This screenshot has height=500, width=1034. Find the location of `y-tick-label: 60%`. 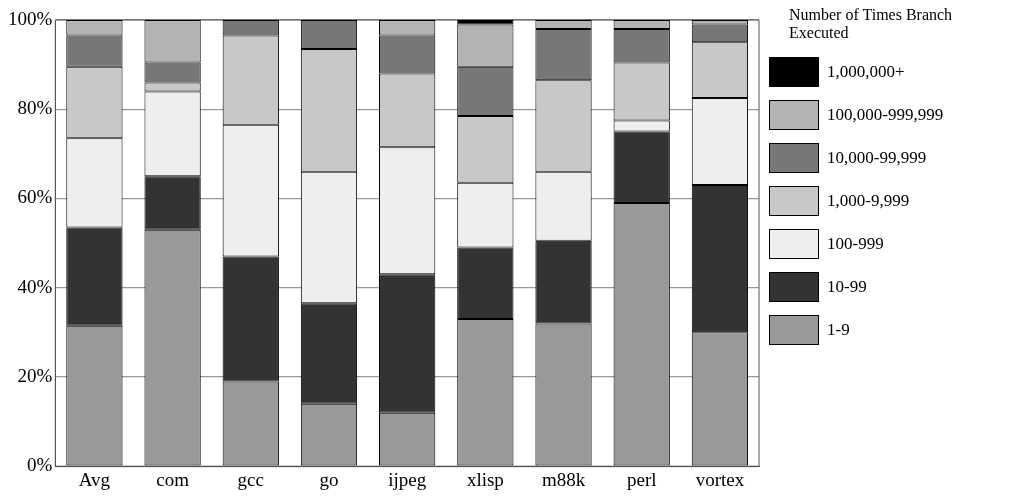

y-tick-label: 60% is located at coordinates (35, 197).